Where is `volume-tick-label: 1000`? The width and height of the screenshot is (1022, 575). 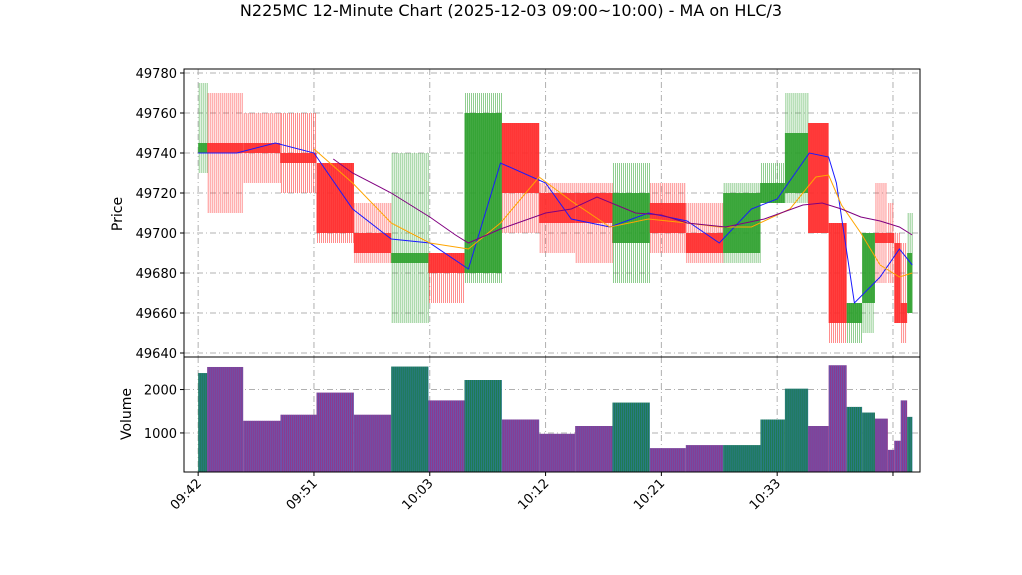
volume-tick-label: 1000 is located at coordinates (160, 434).